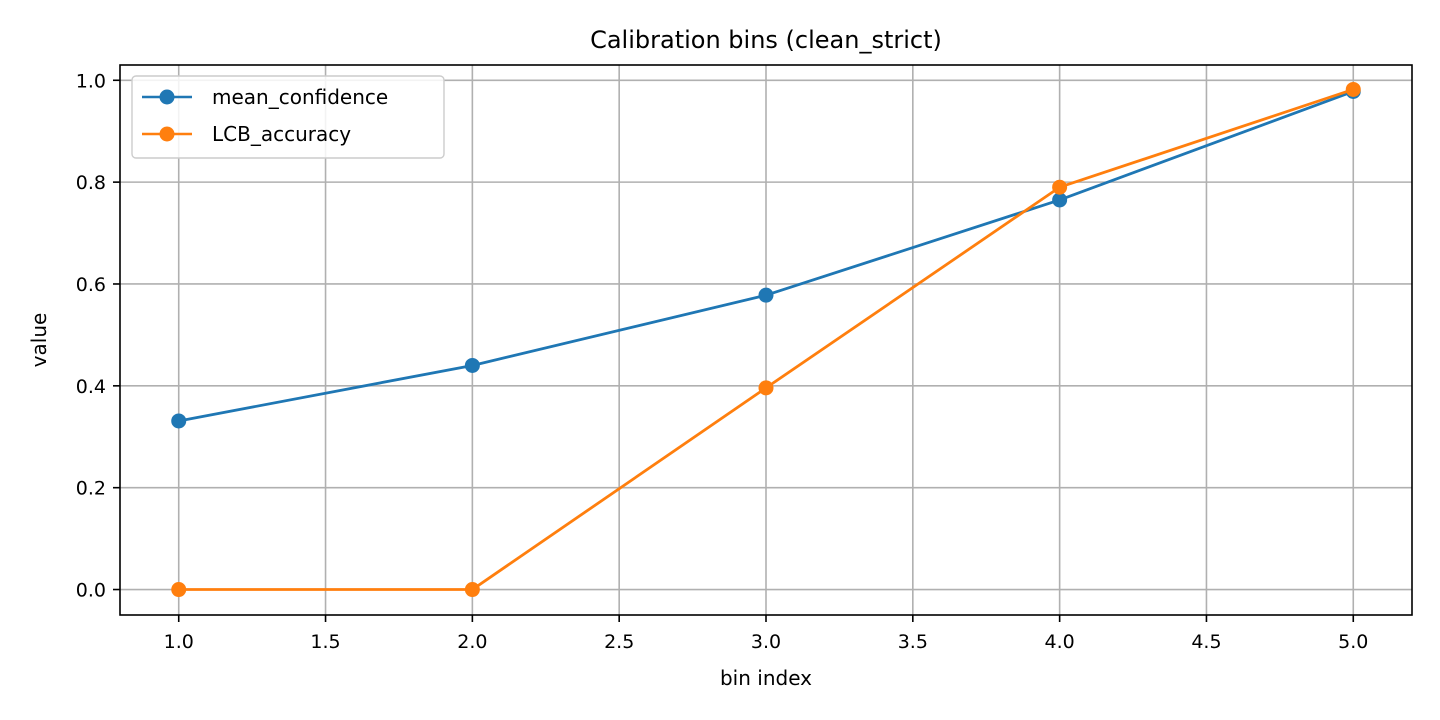  I want to click on y-tick-label: 0.2, so click(91, 489).